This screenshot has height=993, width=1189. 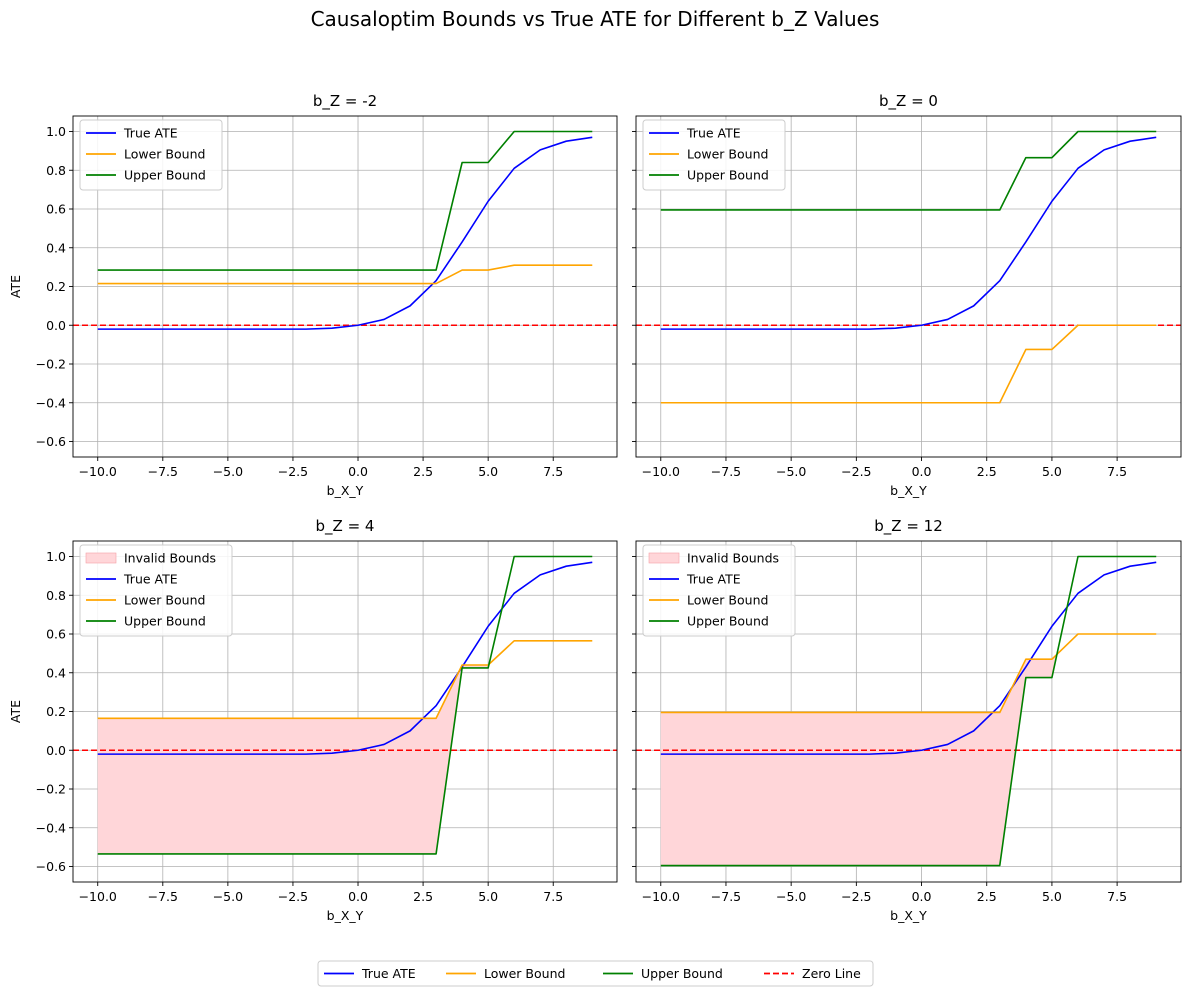 What do you see at coordinates (831, 973) in the screenshot?
I see `figure-legend-label: Zero Line` at bounding box center [831, 973].